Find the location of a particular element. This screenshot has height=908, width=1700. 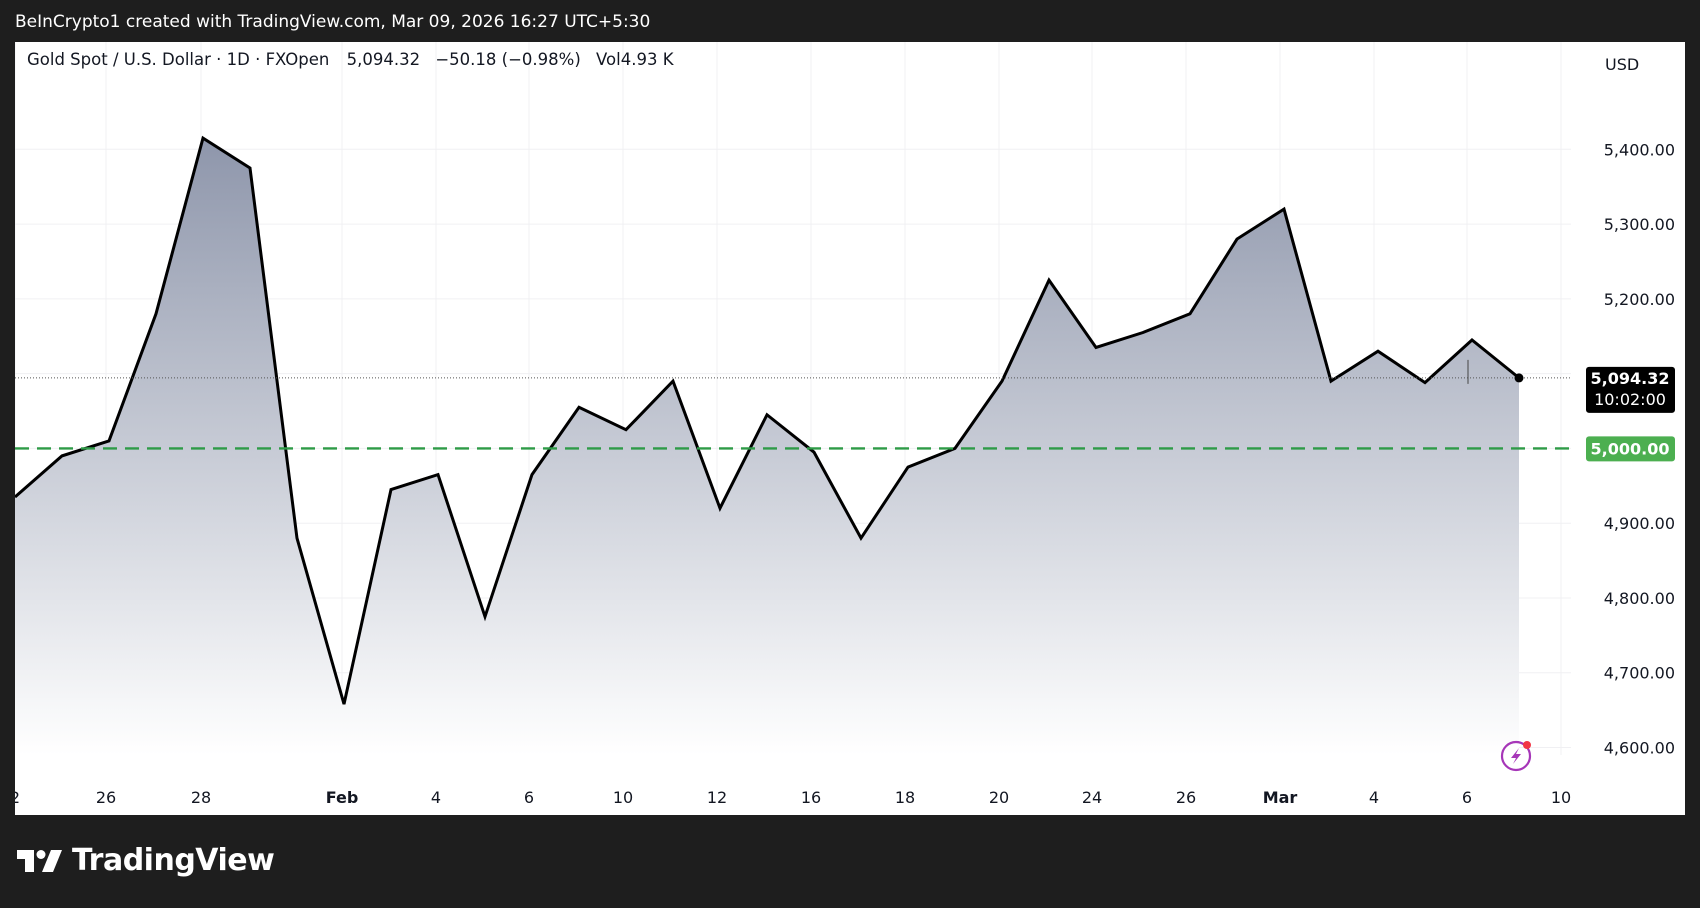

countdown-label: 10:02:00 is located at coordinates (1630, 399).